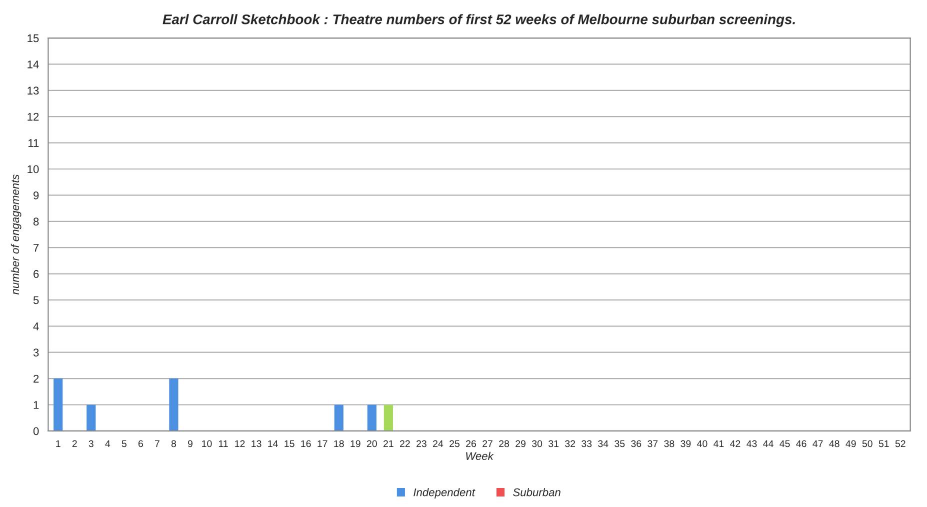 Image resolution: width=927 pixels, height=507 pixels. What do you see at coordinates (867, 444) in the screenshot?
I see `x-tick-label: 50` at bounding box center [867, 444].